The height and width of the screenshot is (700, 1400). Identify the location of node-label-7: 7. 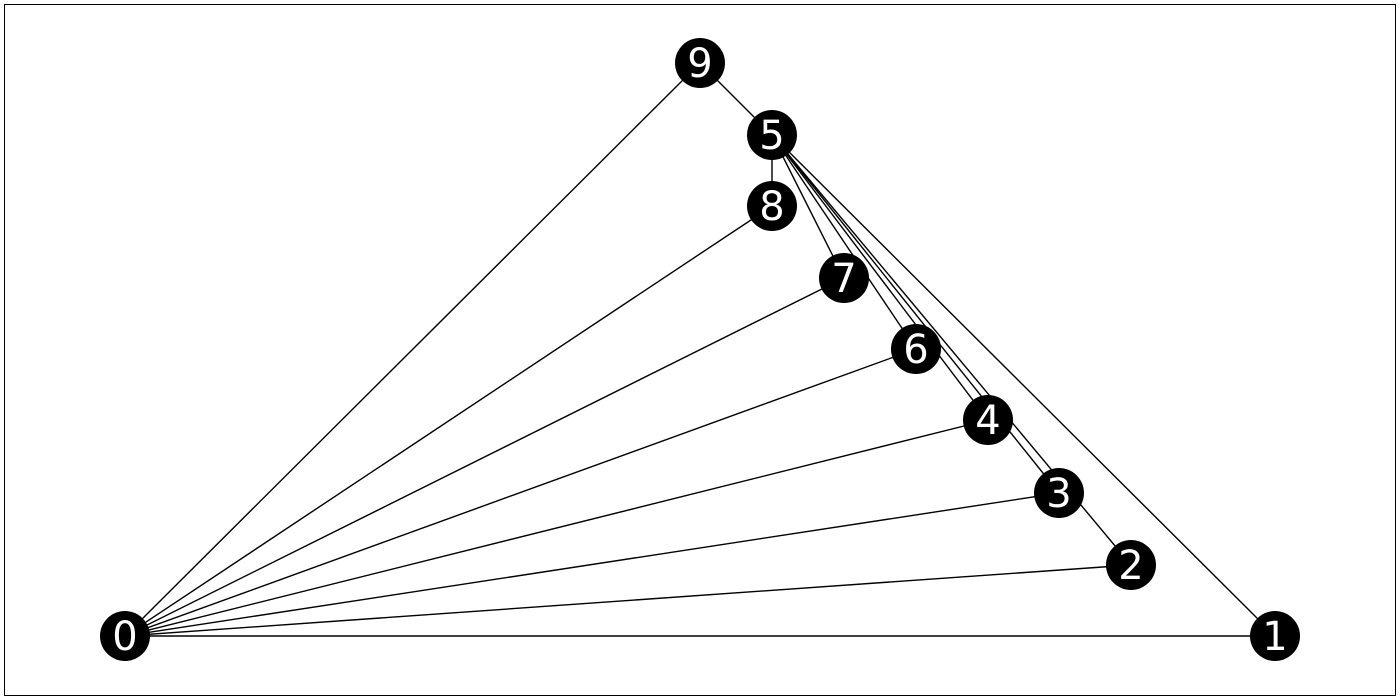
(843, 279).